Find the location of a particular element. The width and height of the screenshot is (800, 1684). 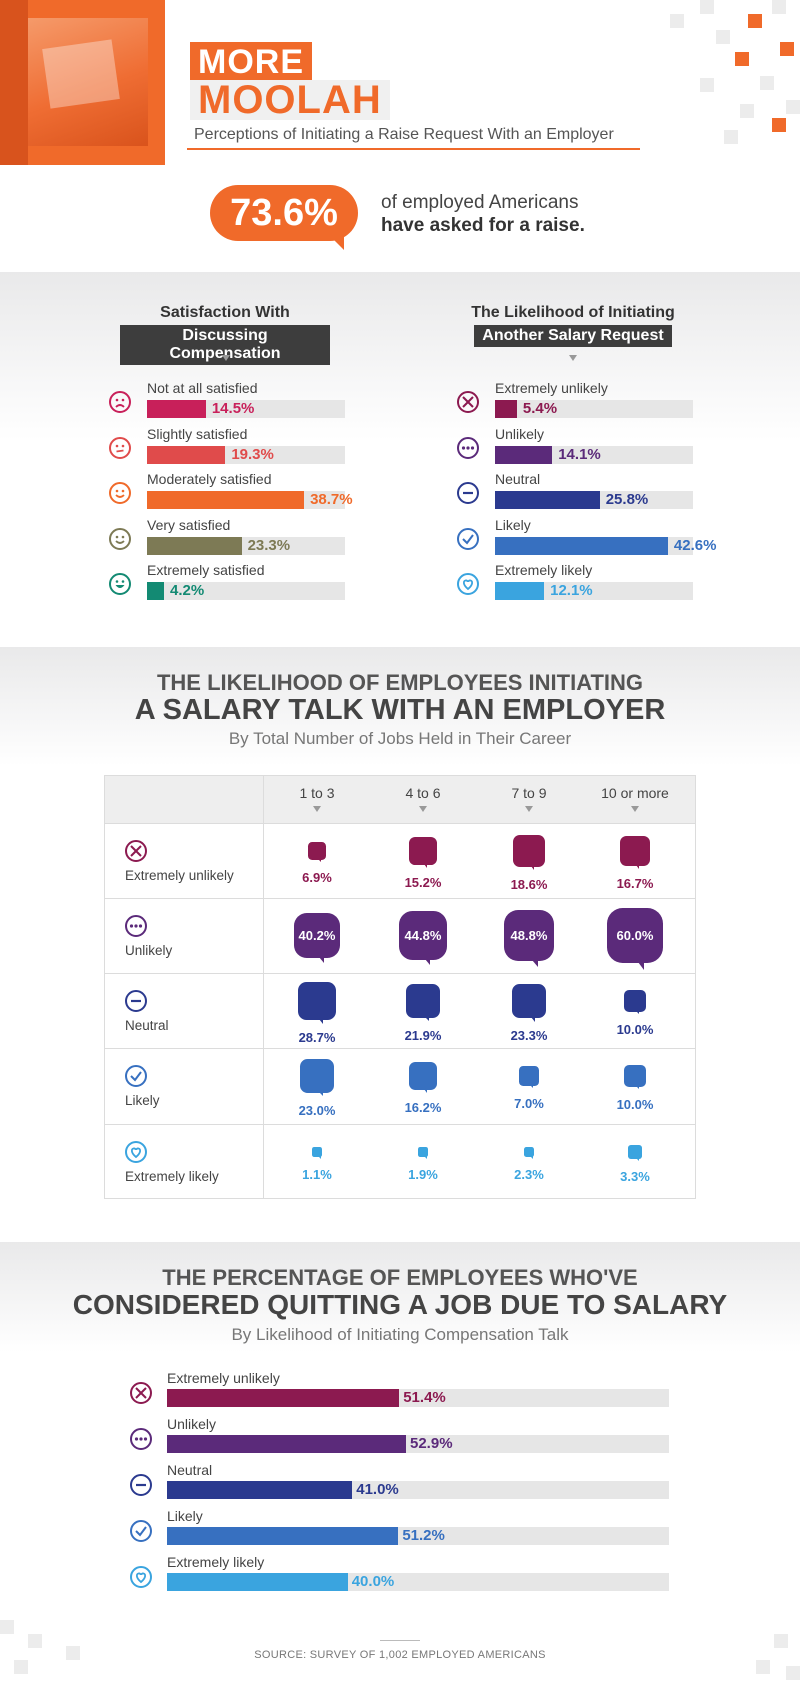

heart-circle-icon-quit is located at coordinates (141, 1577).